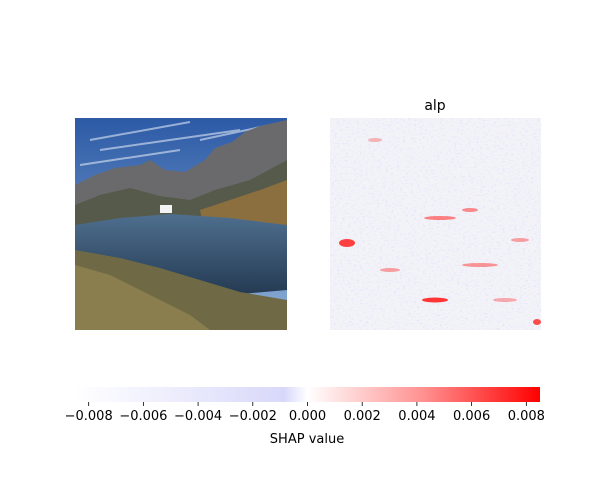  Describe the element at coordinates (89, 416) in the screenshot. I see `colorbar-tick-label: −0.008` at that location.